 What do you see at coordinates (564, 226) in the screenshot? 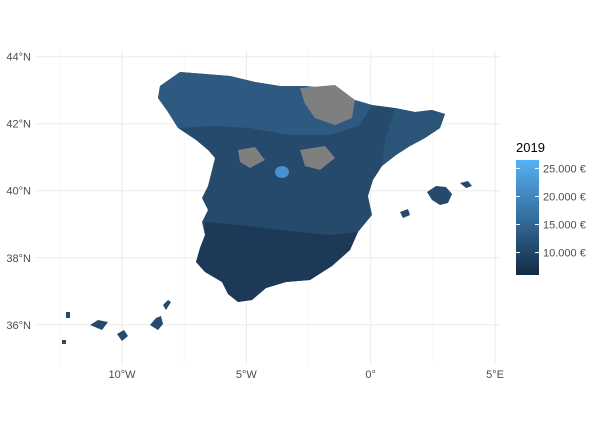
I see `legend-break-label: 15.000 €` at bounding box center [564, 226].